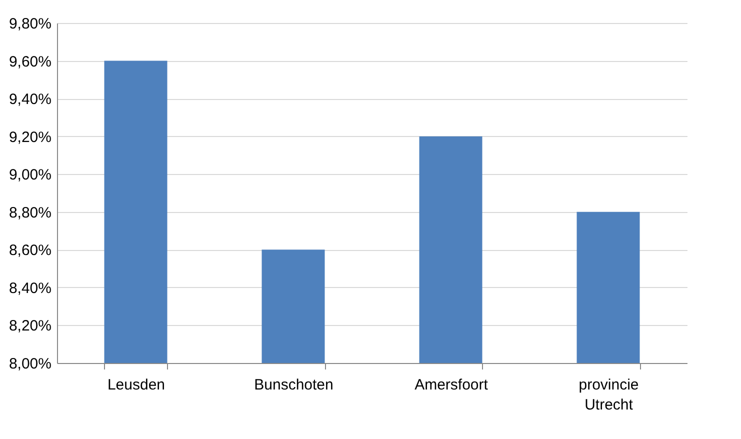 The image size is (741, 439). I want to click on y-tick-label: 9,60%, so click(30, 61).